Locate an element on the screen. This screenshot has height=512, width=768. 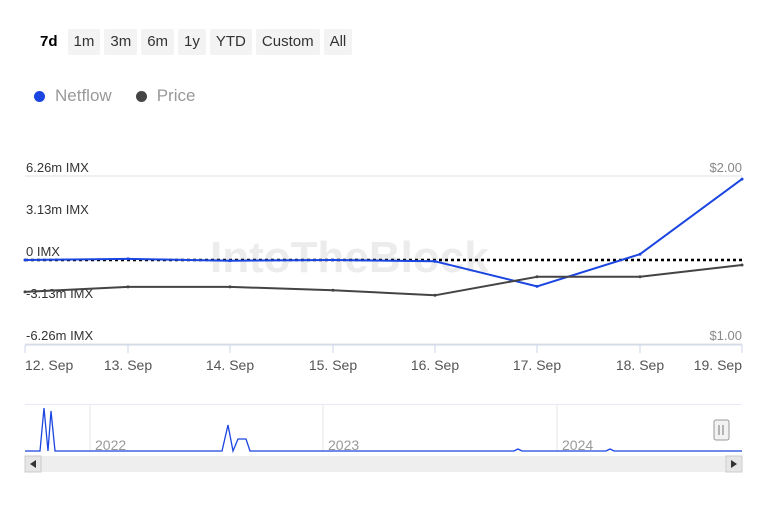
legend-label: Price is located at coordinates (176, 95).